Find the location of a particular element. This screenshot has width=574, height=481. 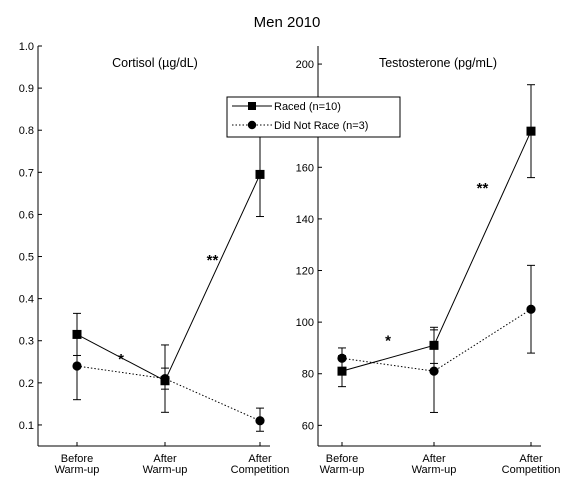

legend-marker-did-not-race is located at coordinates (252, 125).